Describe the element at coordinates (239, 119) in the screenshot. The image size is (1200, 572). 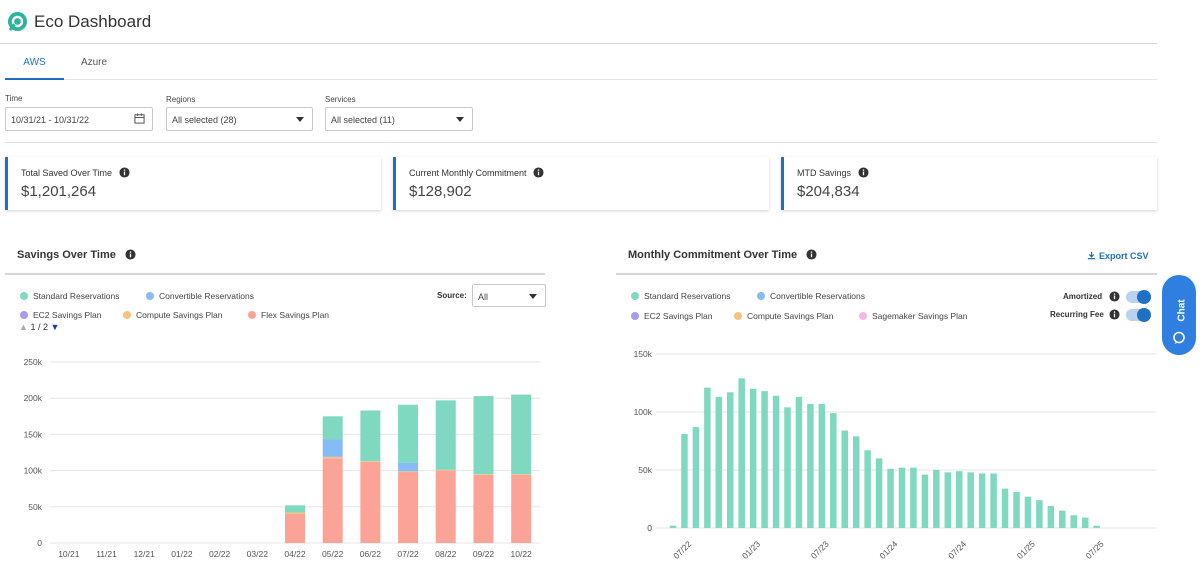
I see `regions-select: All selected (28)` at that location.